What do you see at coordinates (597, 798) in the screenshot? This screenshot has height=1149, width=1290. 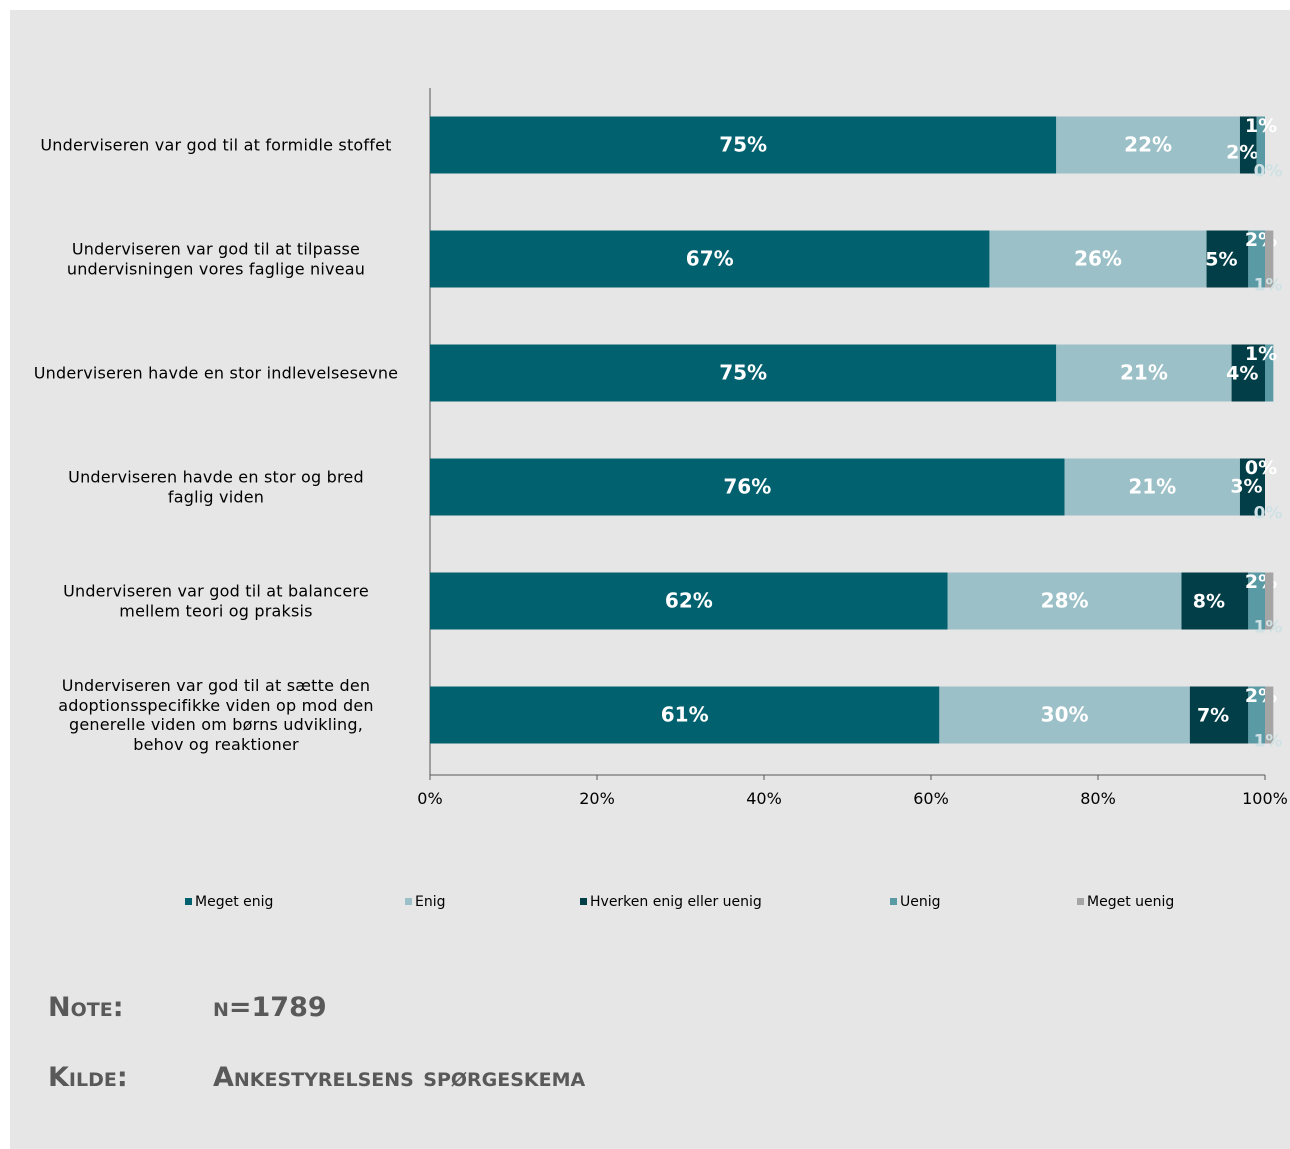 I see `x-tick-label: 20%` at bounding box center [597, 798].